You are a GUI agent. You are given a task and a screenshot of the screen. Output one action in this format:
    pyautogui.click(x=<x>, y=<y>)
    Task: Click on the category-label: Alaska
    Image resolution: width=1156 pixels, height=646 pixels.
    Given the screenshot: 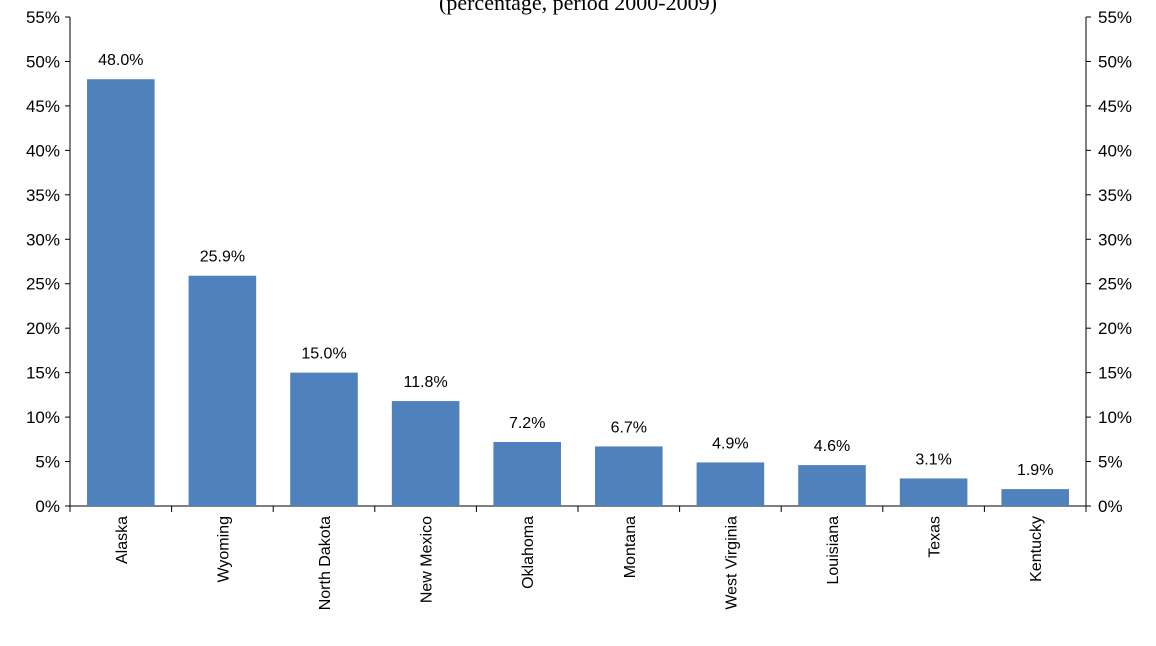 What is the action you would take?
    pyautogui.click(x=122, y=540)
    